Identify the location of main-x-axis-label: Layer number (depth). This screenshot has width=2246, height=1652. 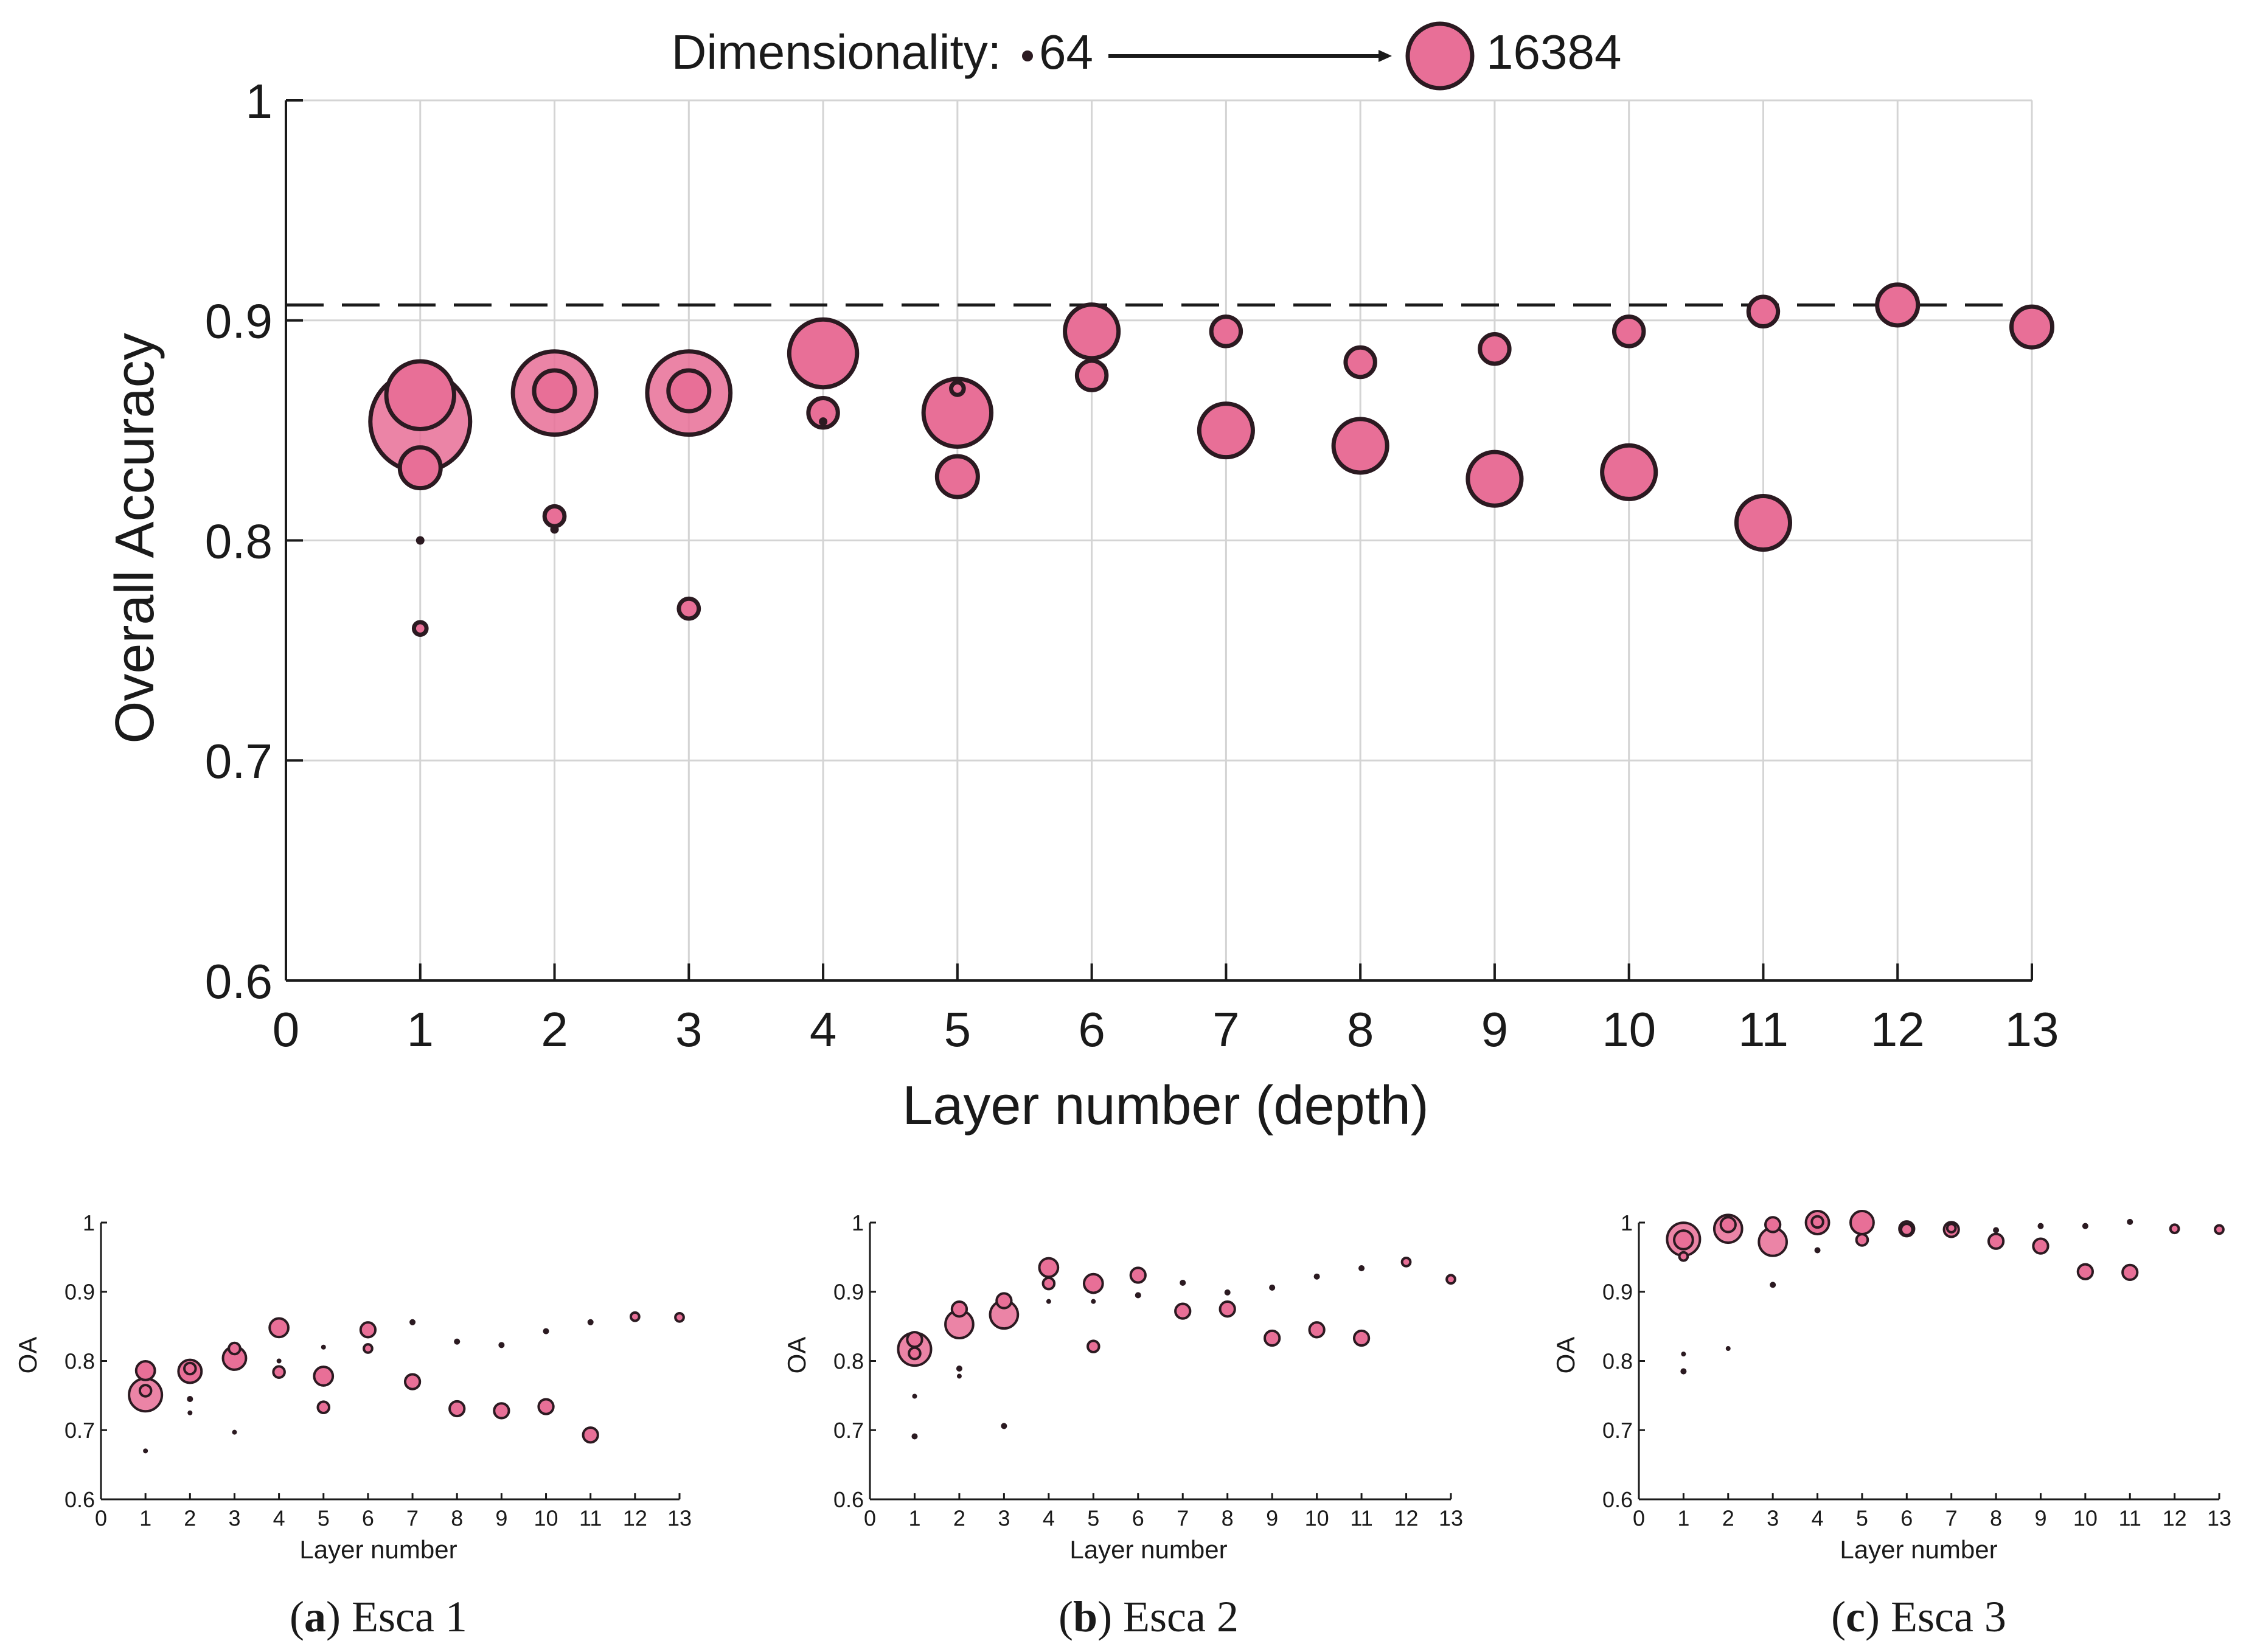
(1165, 1105).